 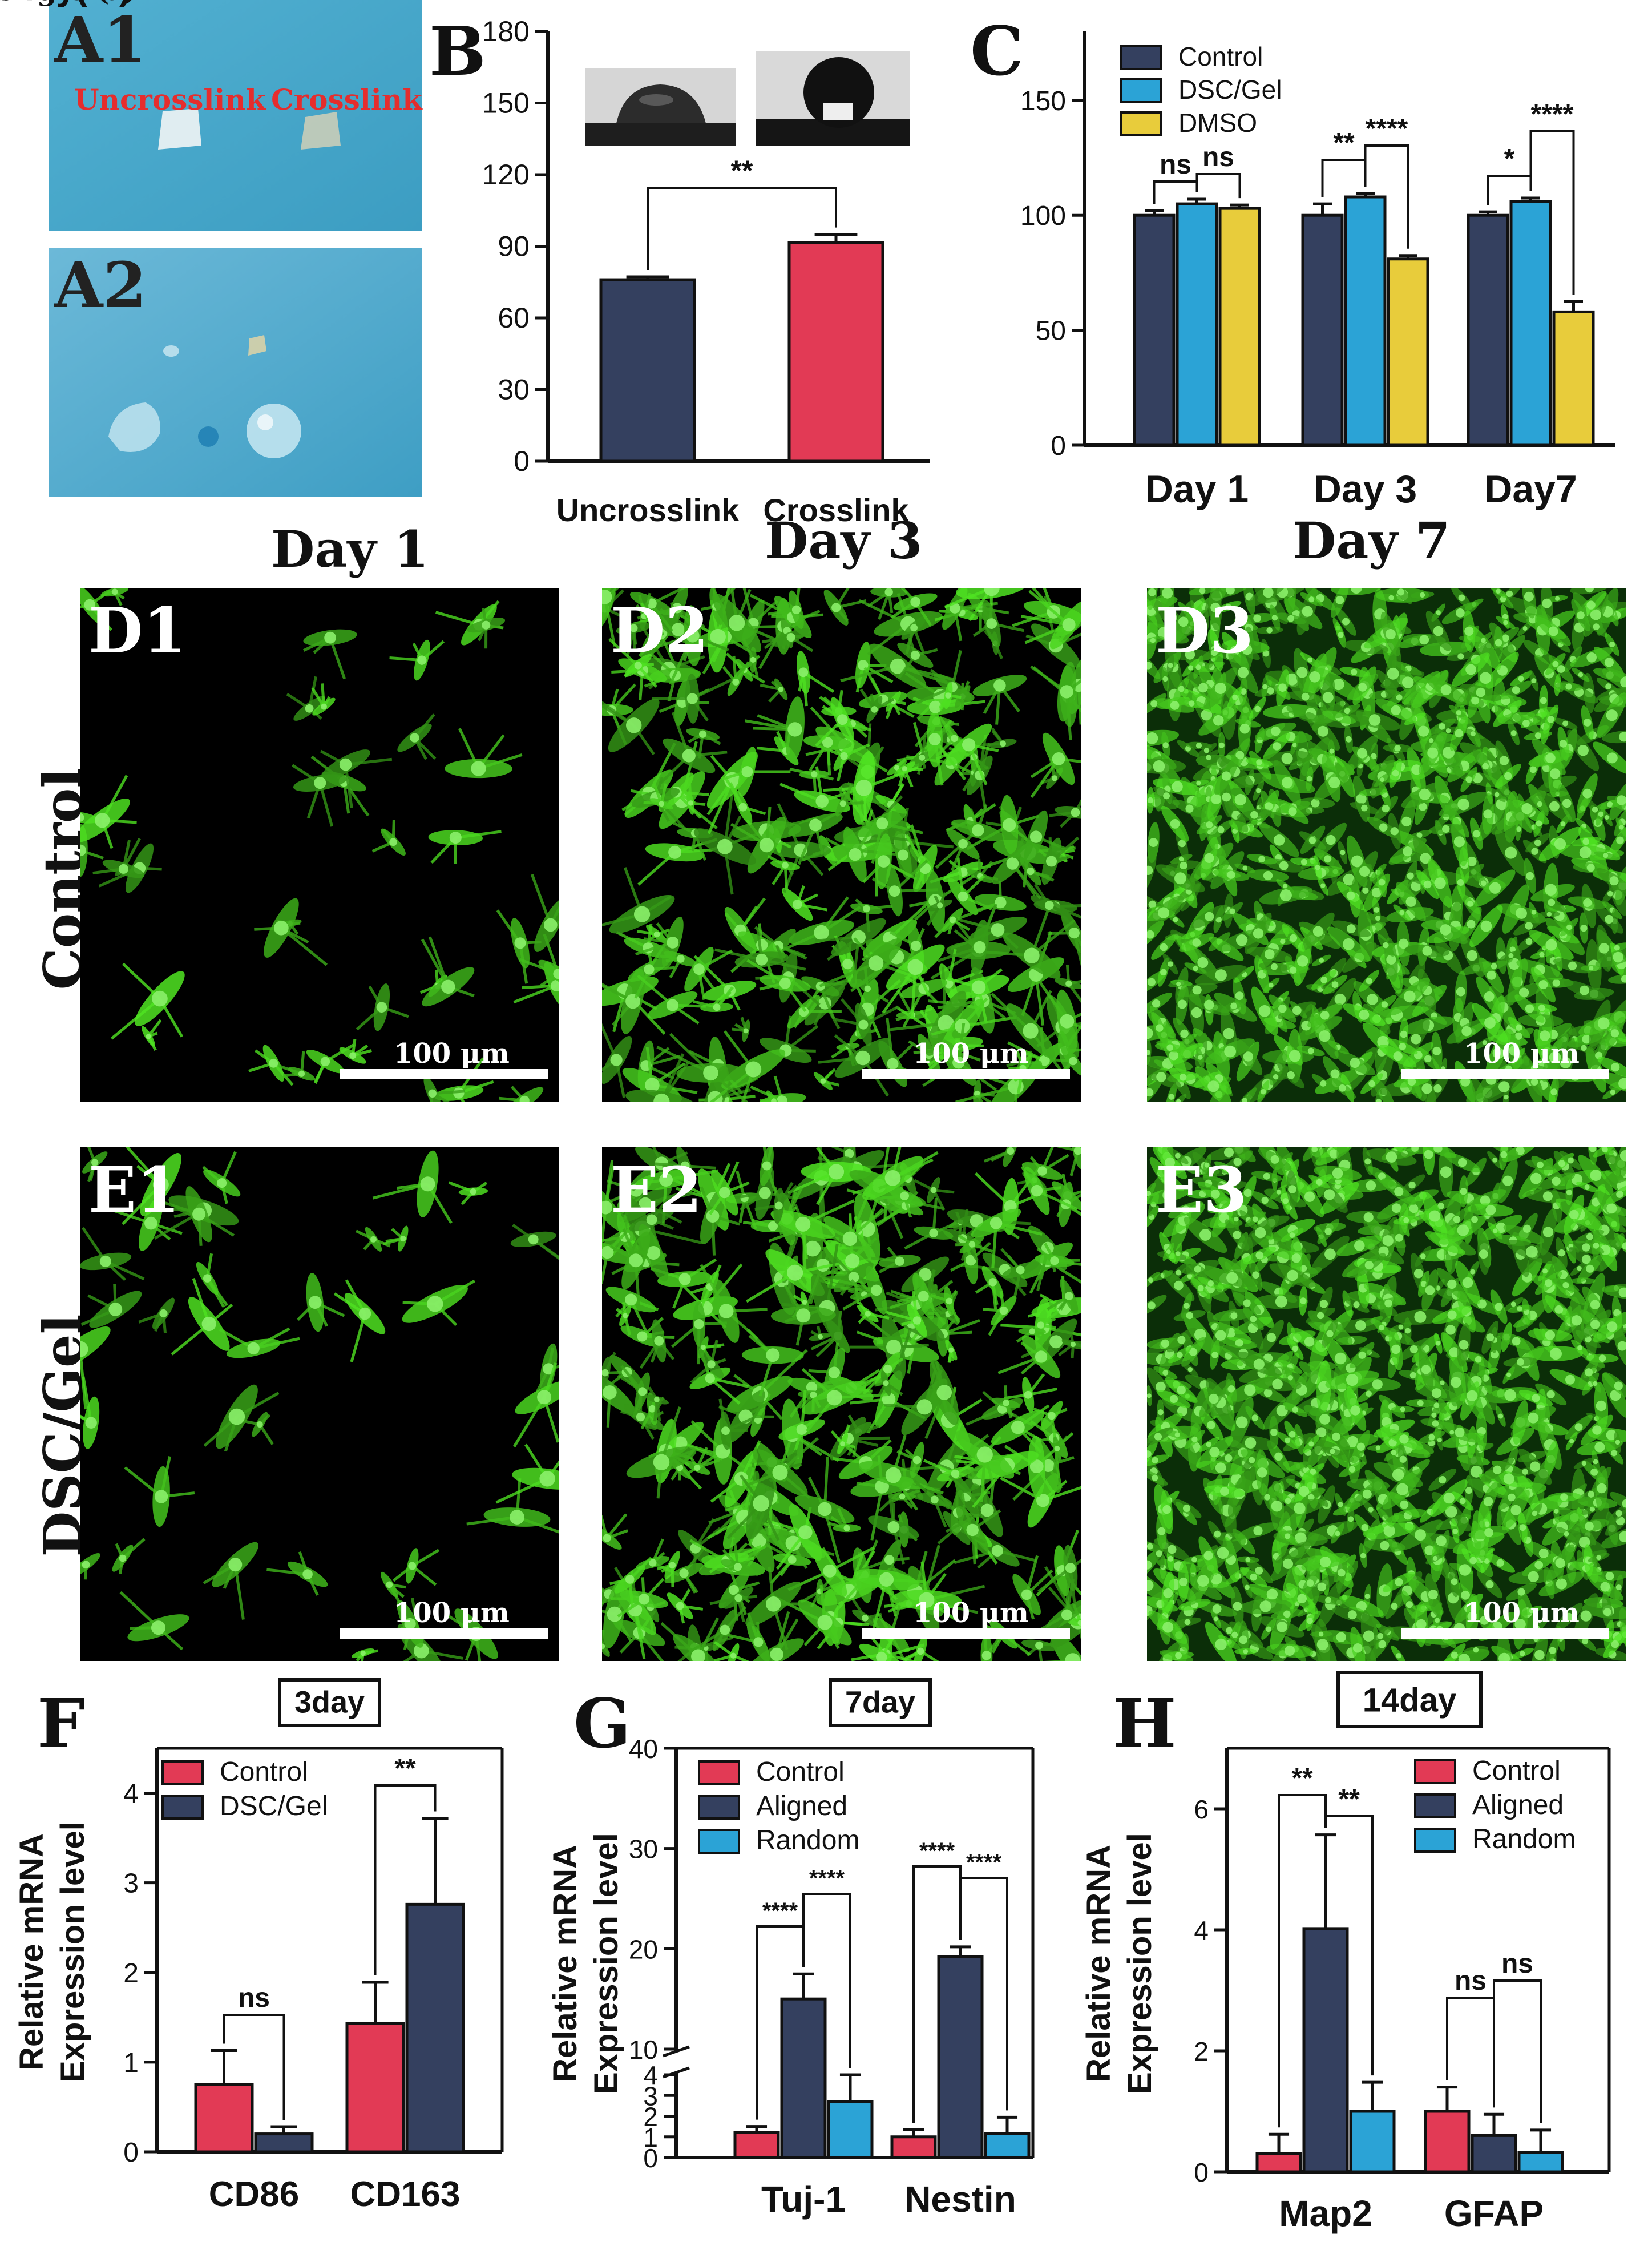 What do you see at coordinates (514, 318) in the screenshot?
I see `y-tick-label: 60` at bounding box center [514, 318].